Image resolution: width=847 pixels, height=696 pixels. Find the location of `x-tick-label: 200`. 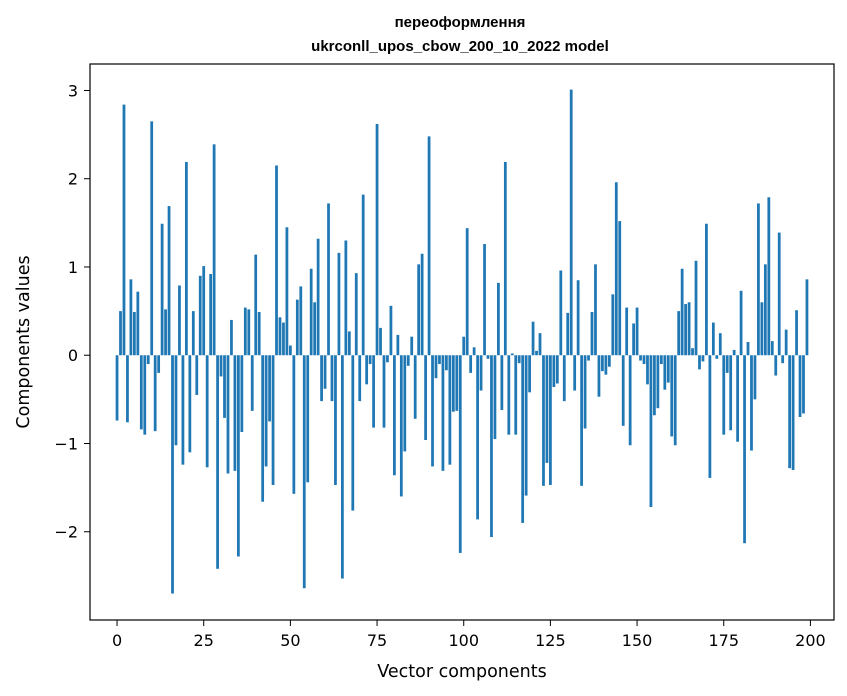

x-tick-label: 200 is located at coordinates (810, 640).